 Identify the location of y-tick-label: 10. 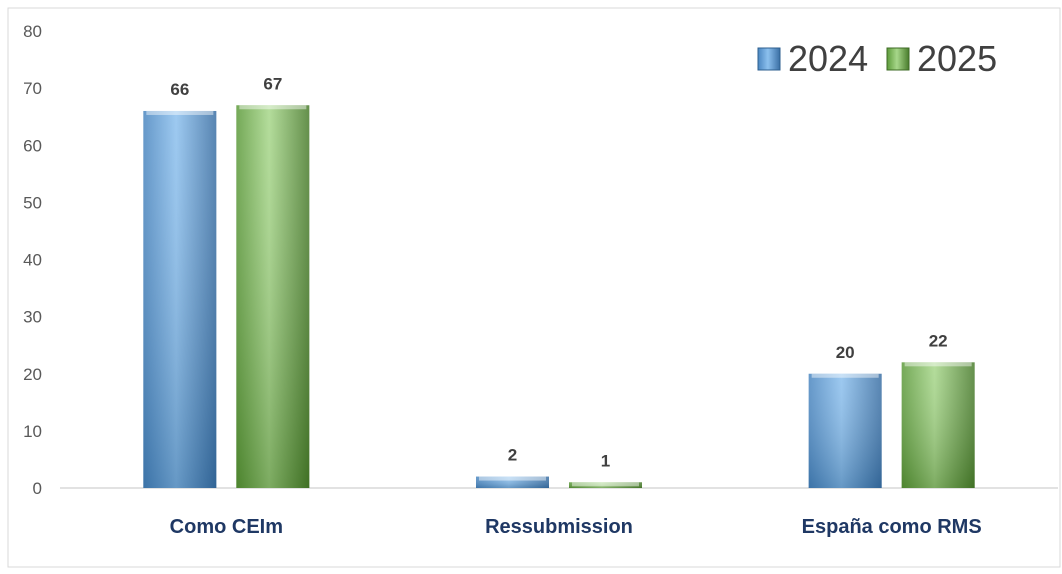
(32, 431).